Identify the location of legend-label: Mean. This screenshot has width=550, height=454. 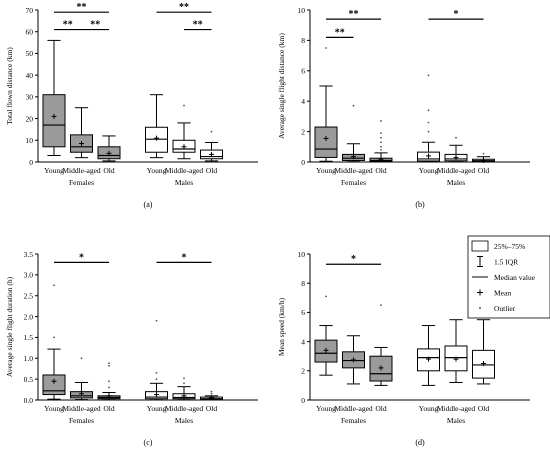
(502, 292).